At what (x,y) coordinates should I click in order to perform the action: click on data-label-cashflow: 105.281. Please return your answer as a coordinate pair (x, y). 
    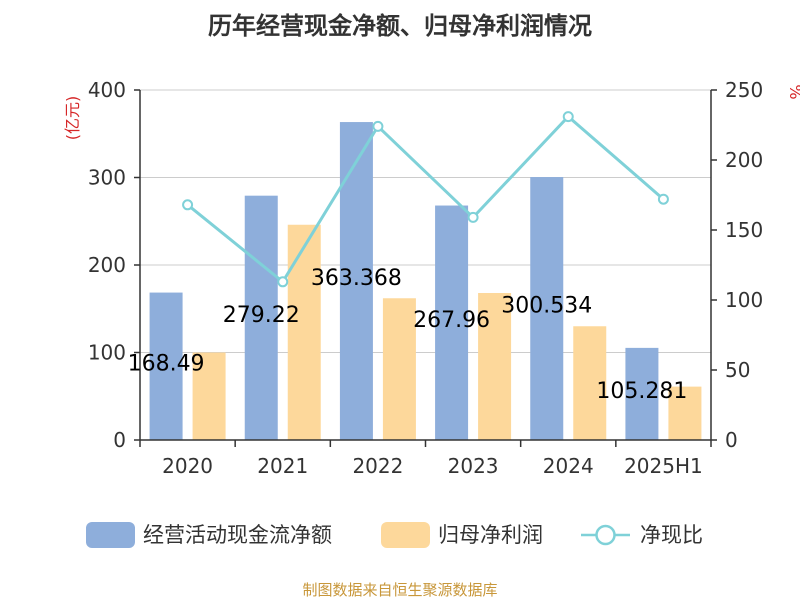
    Looking at the image, I should click on (641, 391).